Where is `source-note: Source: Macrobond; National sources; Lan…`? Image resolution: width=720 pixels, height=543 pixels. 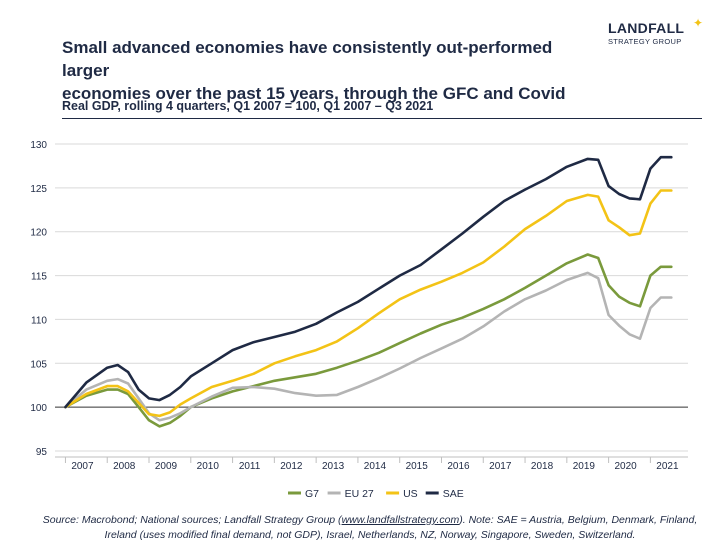
source-note: Source: Macrobond; National sources; Lan… is located at coordinates (370, 528).